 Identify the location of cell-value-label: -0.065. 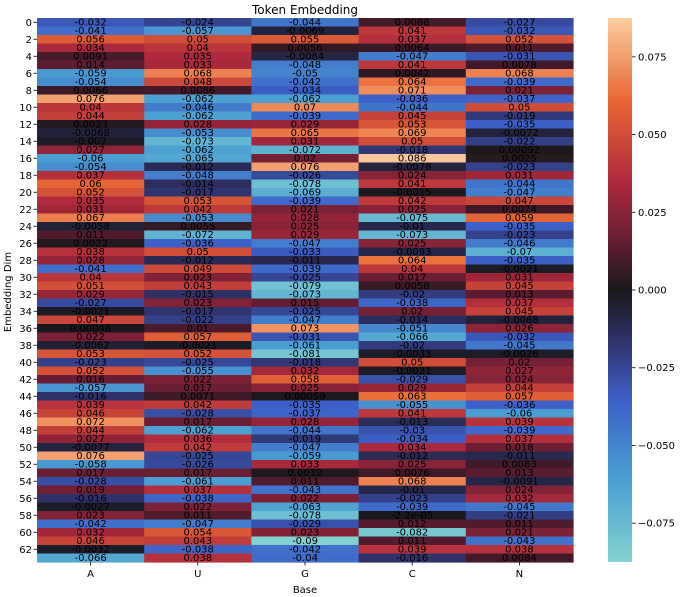
(198, 159).